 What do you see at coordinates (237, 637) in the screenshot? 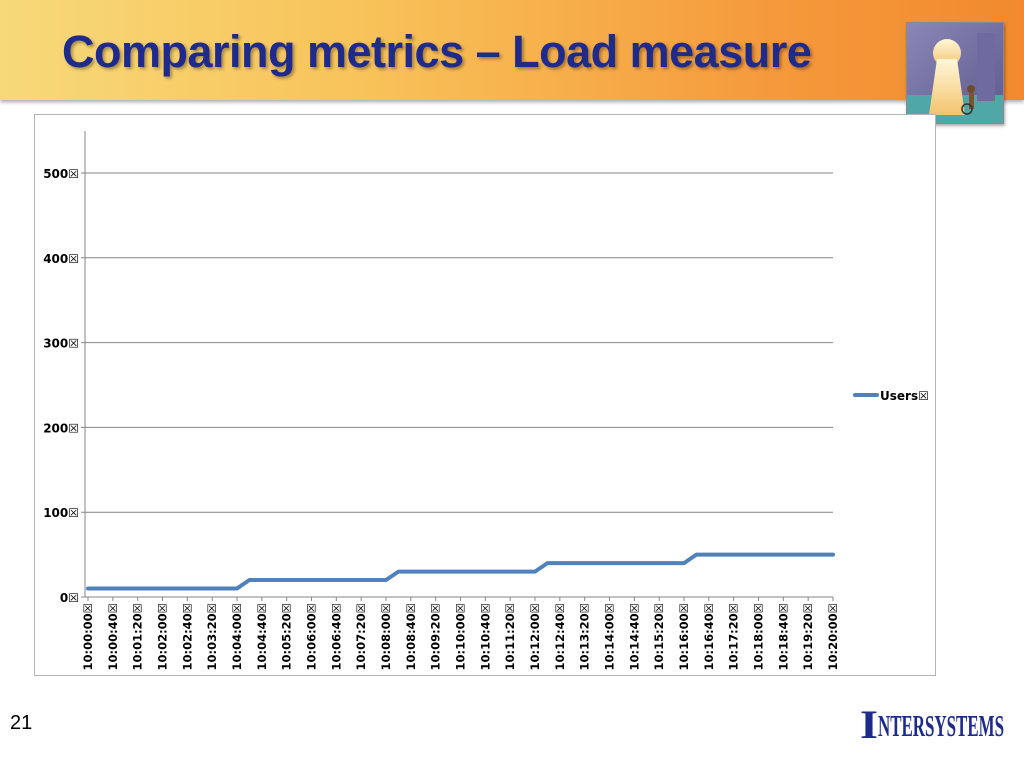
I see `x-tick-label: 10:04:00☒` at bounding box center [237, 637].